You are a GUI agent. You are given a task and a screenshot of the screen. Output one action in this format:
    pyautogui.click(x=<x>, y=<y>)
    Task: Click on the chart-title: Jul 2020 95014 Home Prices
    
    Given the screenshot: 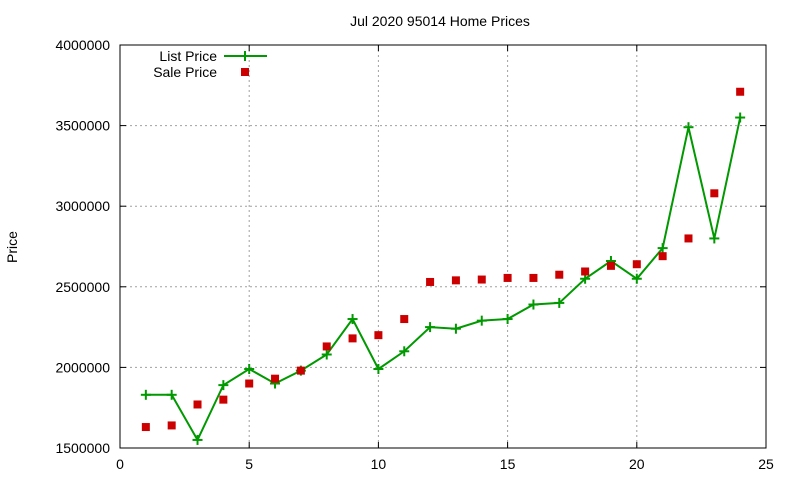 What is the action you would take?
    pyautogui.click(x=440, y=21)
    